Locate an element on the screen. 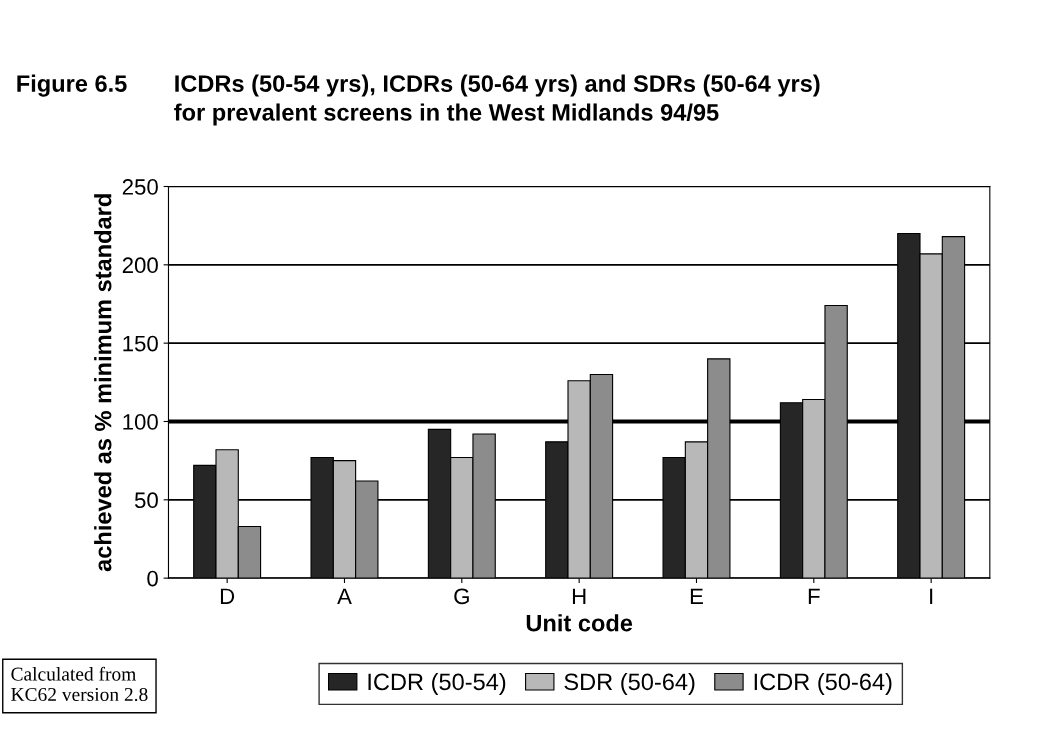 The image size is (1053, 746). y-tick-label: 0 is located at coordinates (152, 578).